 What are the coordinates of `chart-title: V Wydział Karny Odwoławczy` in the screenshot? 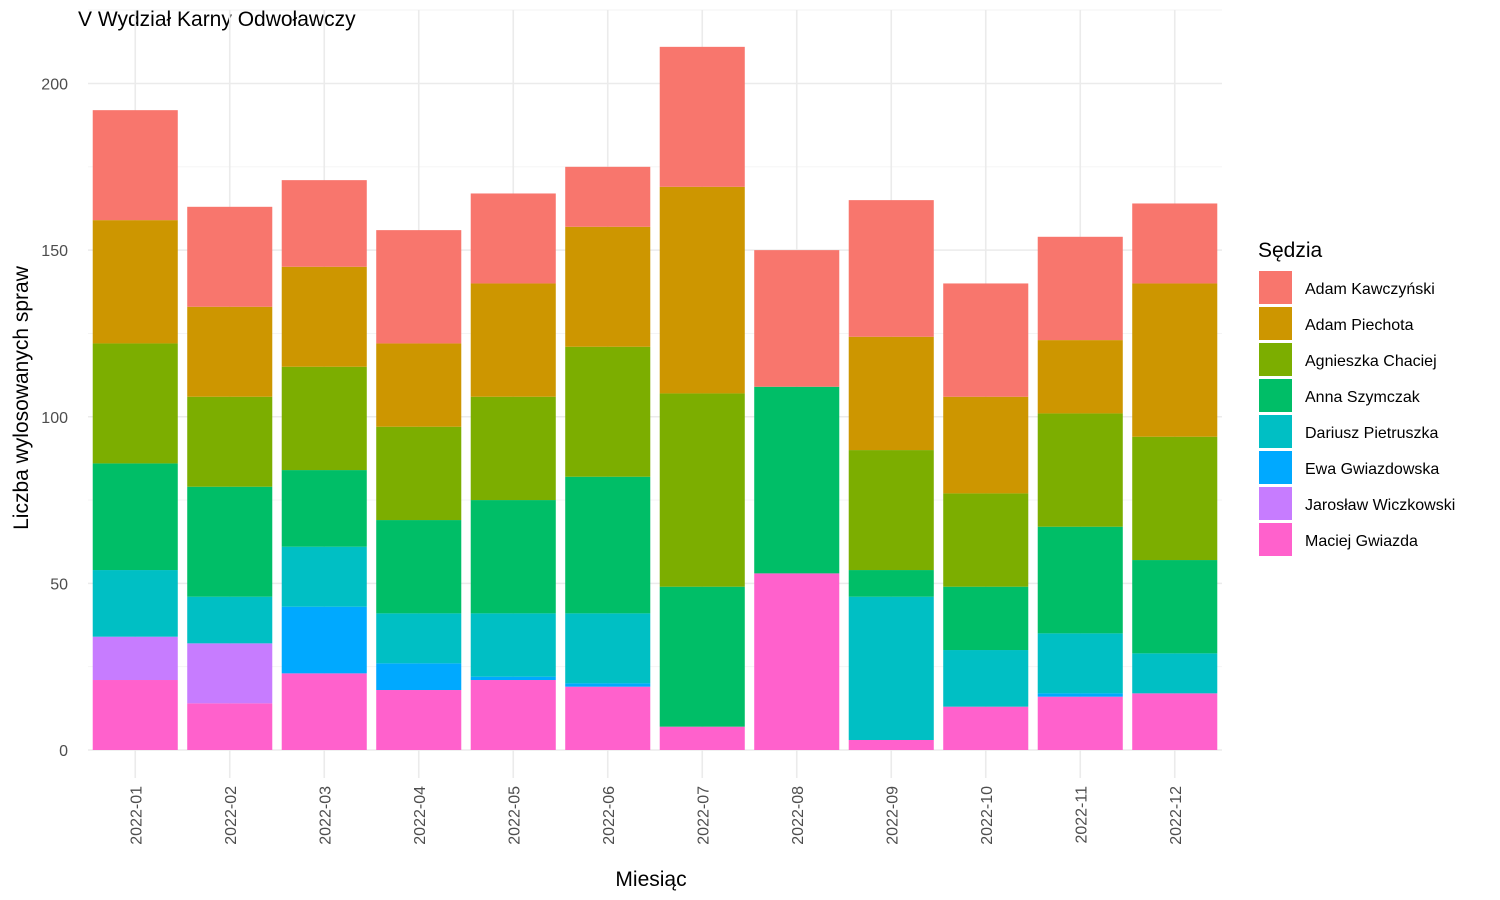 It's located at (217, 19).